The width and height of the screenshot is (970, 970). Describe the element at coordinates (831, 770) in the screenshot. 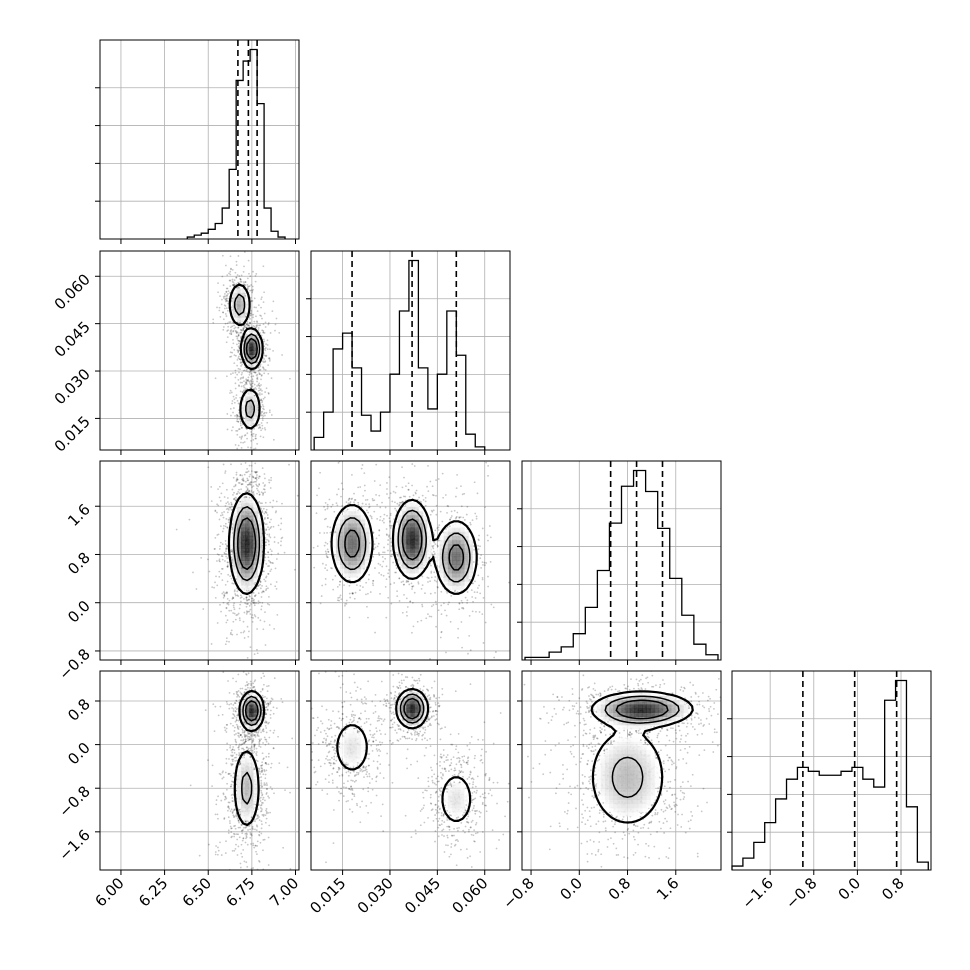

I see `histogram-frame` at that location.